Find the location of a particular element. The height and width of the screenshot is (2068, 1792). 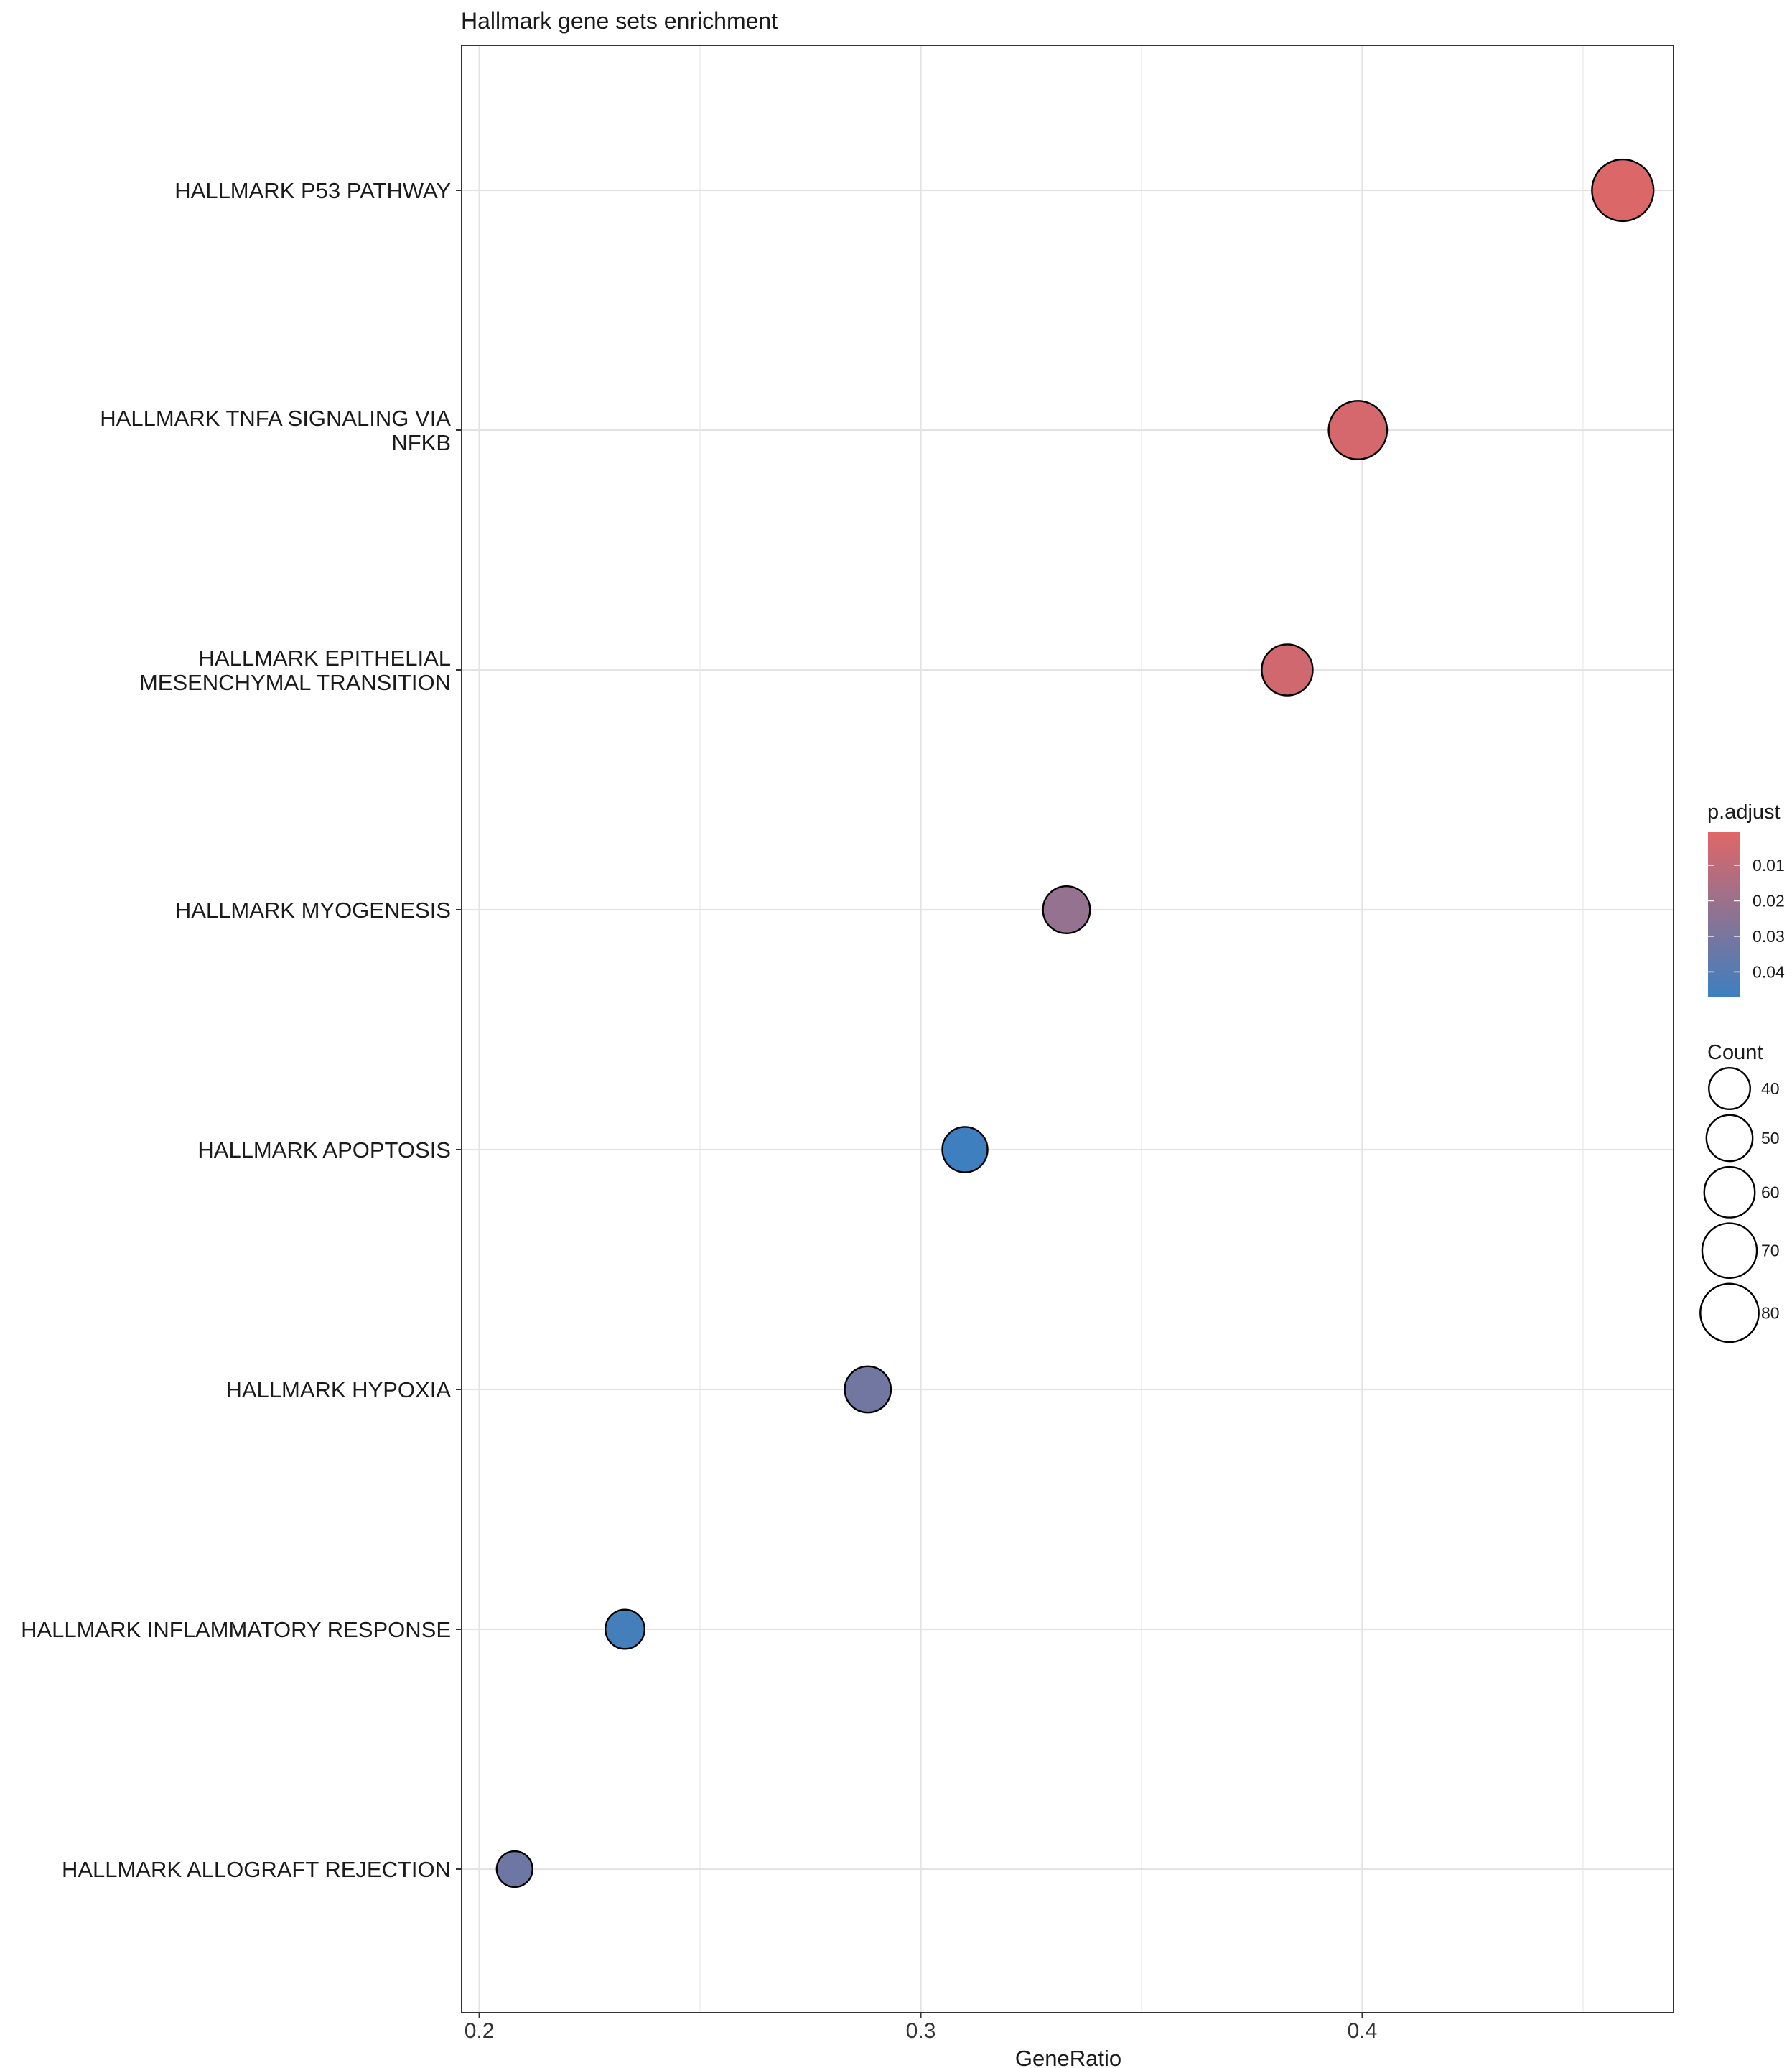

legend-color-label: 0.01 is located at coordinates (1769, 866).